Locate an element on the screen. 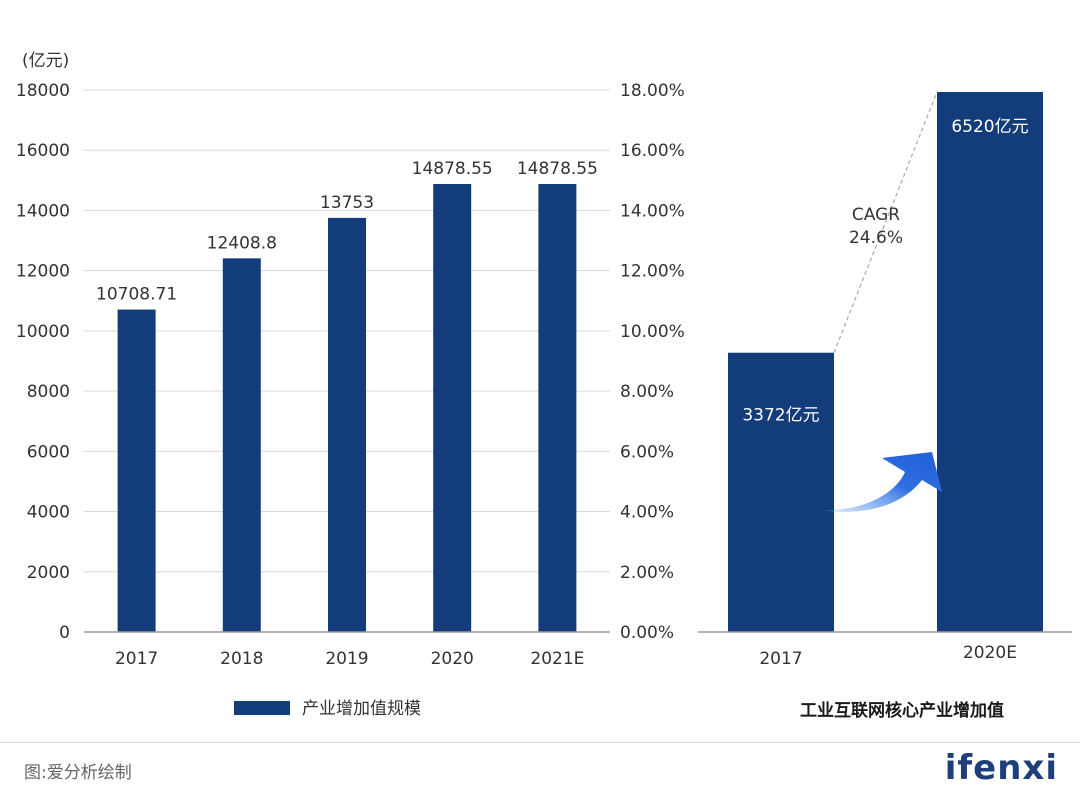 This screenshot has width=1080, height=800. y-tick-label: 0 is located at coordinates (64, 633).